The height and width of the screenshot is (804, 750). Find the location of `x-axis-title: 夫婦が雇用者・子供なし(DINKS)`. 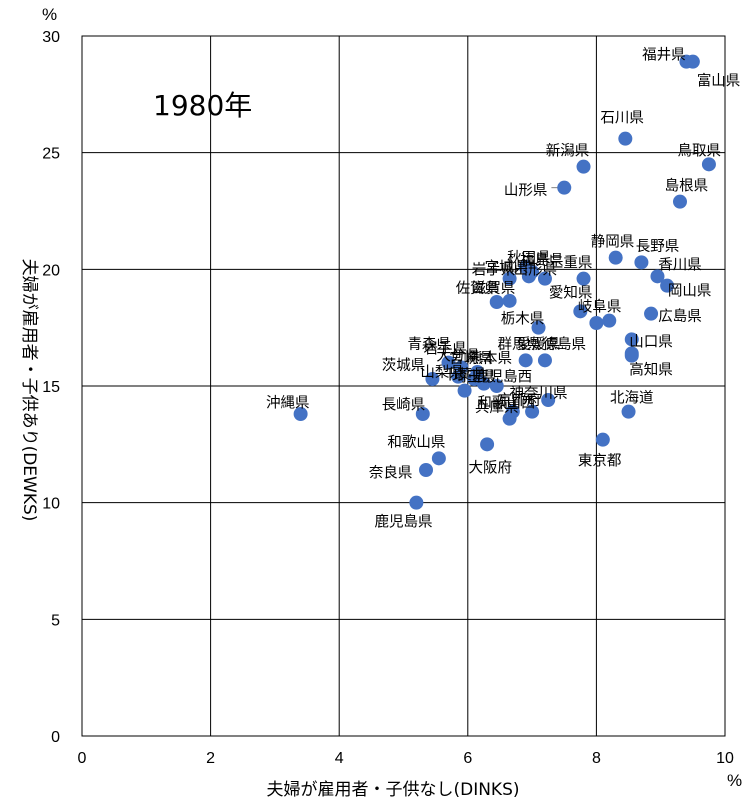

x-axis-title: 夫婦が雇用者・子供なし(DINKS) is located at coordinates (392, 790).